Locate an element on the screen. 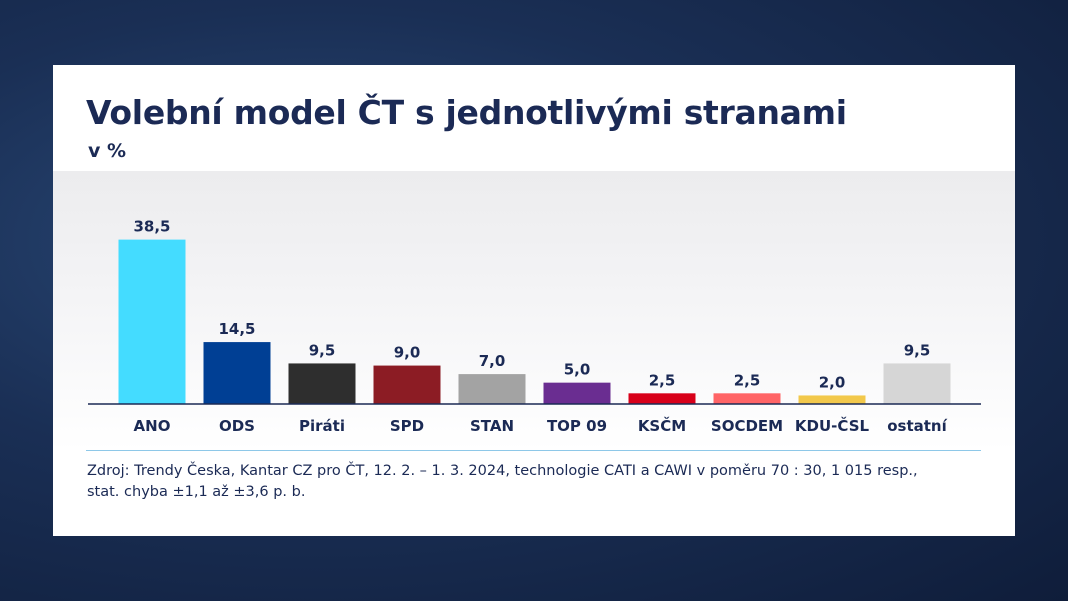 The width and height of the screenshot is (1068, 601). bar-stan is located at coordinates (492, 389).